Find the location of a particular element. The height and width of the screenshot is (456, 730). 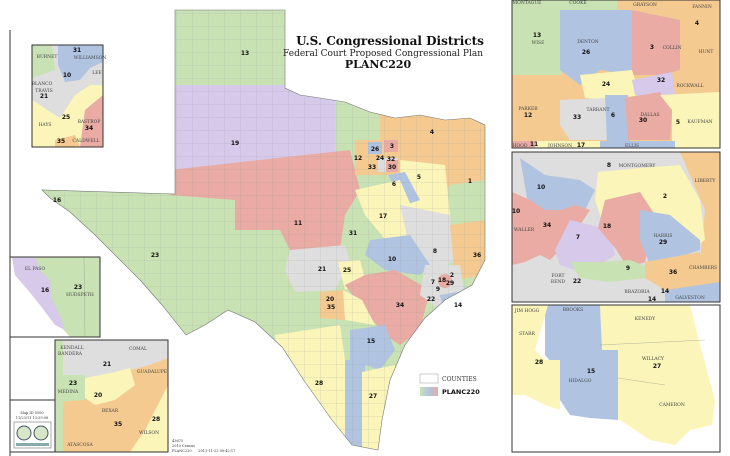

county-label: WILLIAMSON is located at coordinates (90, 58).